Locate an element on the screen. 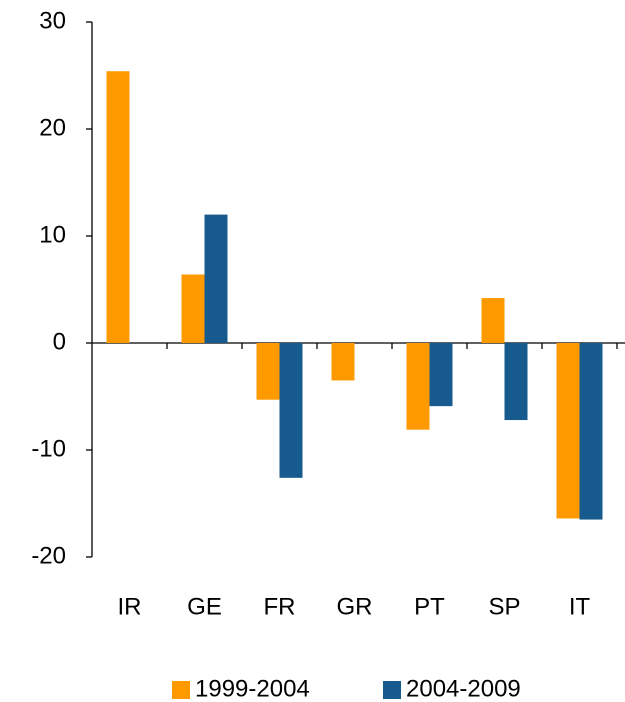 Image resolution: width=625 pixels, height=702 pixels. x-tick-label: IR is located at coordinates (130, 606).